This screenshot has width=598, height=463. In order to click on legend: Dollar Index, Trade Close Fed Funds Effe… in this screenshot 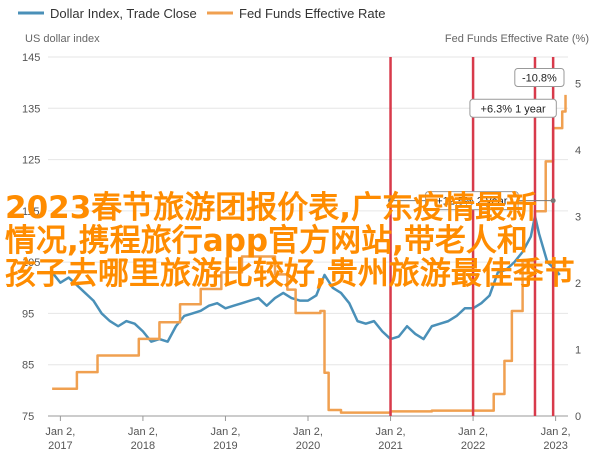, I will do `click(201, 13)`.